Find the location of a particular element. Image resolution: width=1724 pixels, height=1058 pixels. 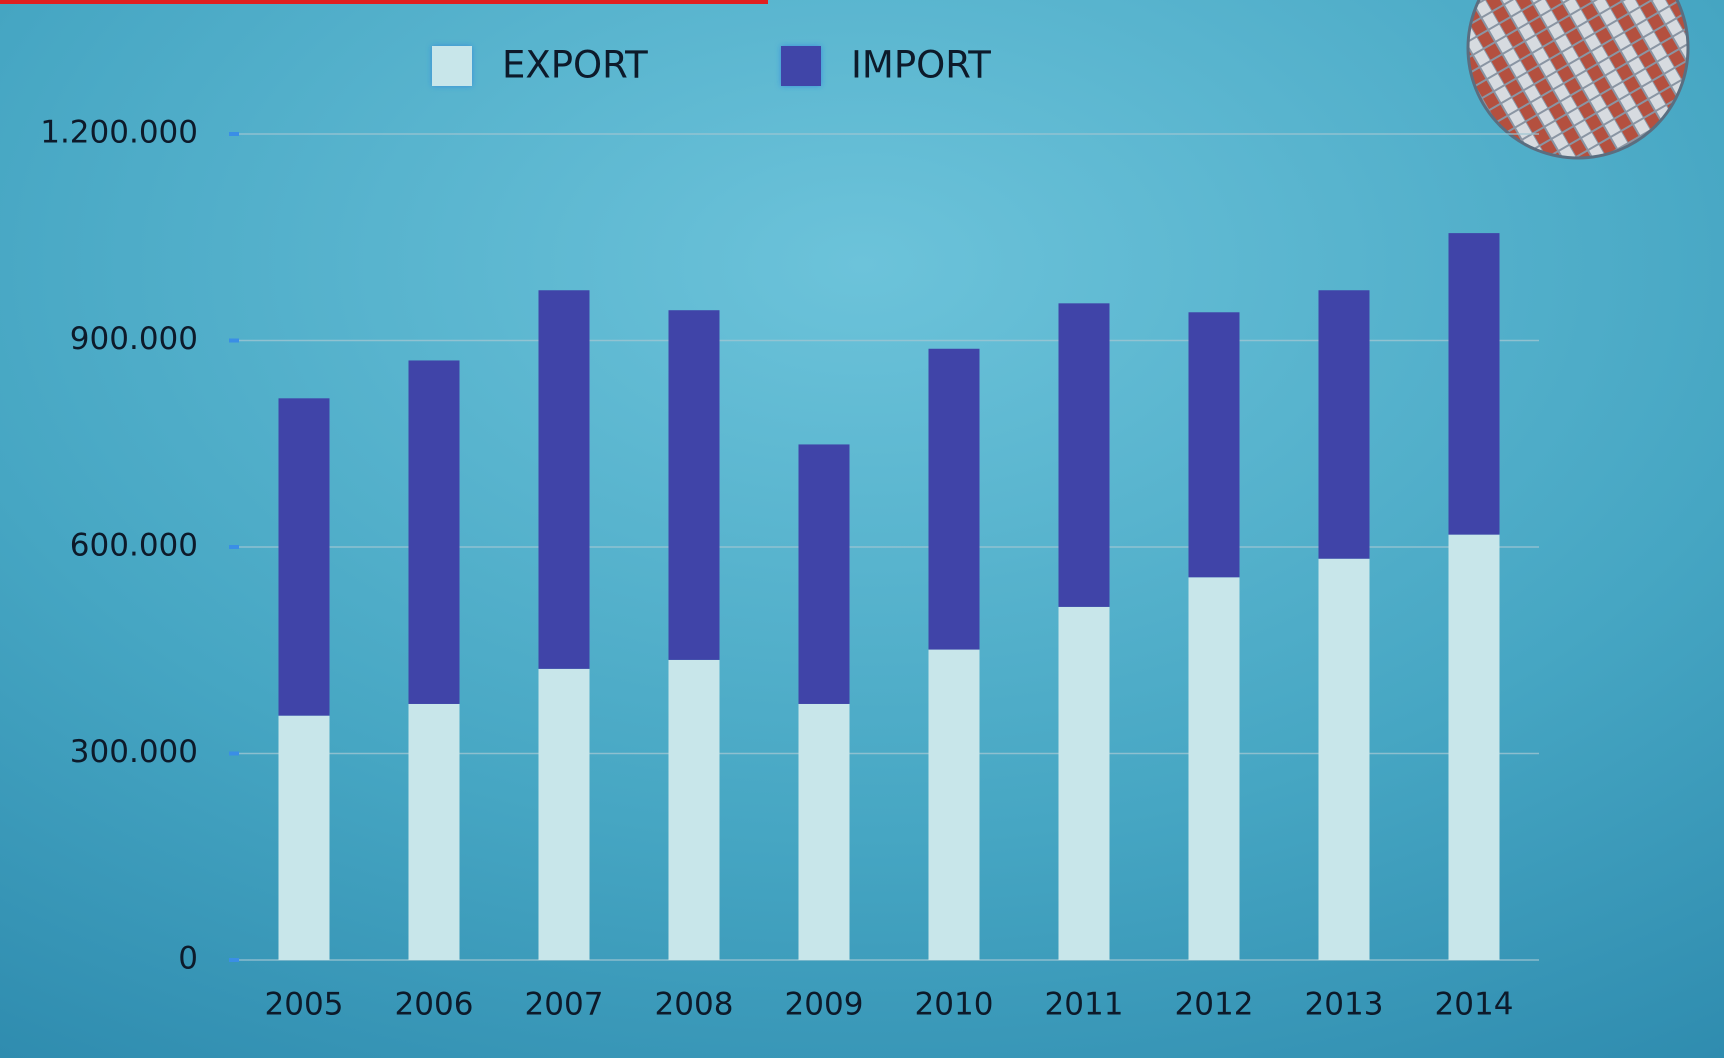

y-tick-label: 300.000 is located at coordinates (134, 752).